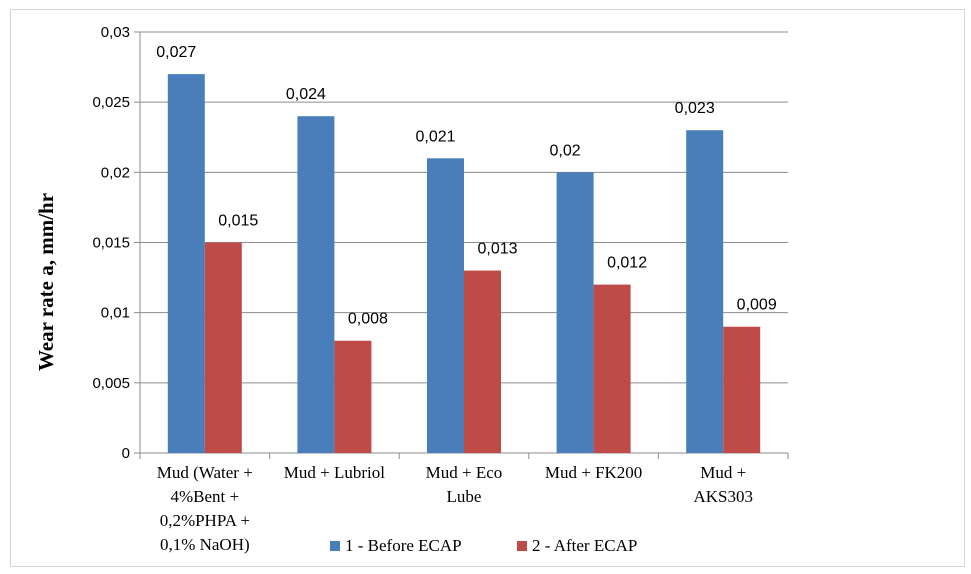 This screenshot has height=574, width=971. I want to click on data-label: 0,013, so click(497, 249).